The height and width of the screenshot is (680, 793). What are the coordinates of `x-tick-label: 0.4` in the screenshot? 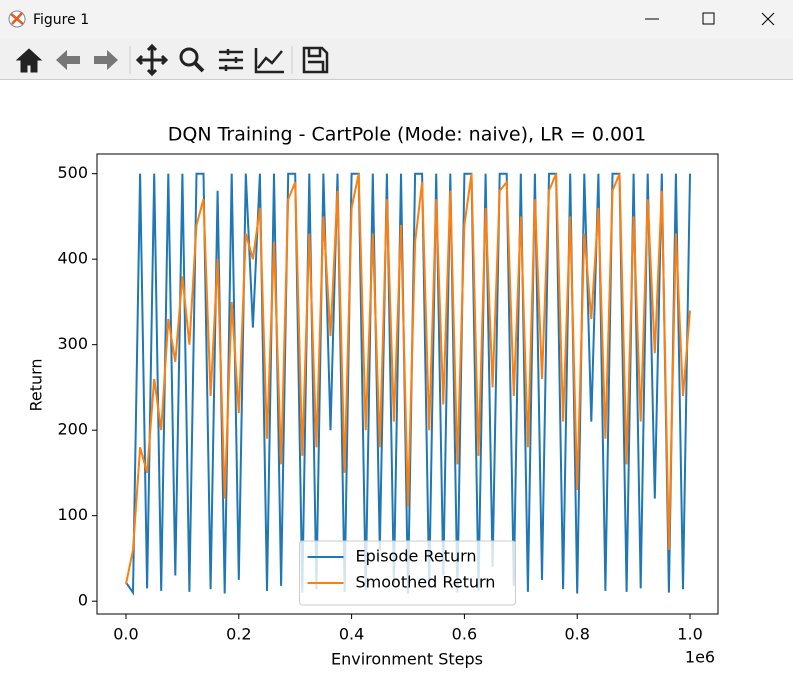 It's located at (351, 634).